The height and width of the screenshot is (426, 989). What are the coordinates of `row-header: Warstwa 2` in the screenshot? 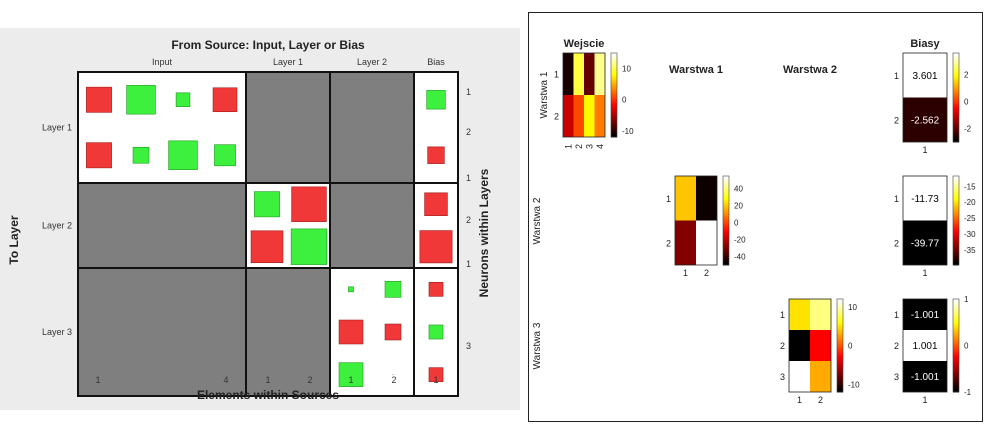 It's located at (537, 220).